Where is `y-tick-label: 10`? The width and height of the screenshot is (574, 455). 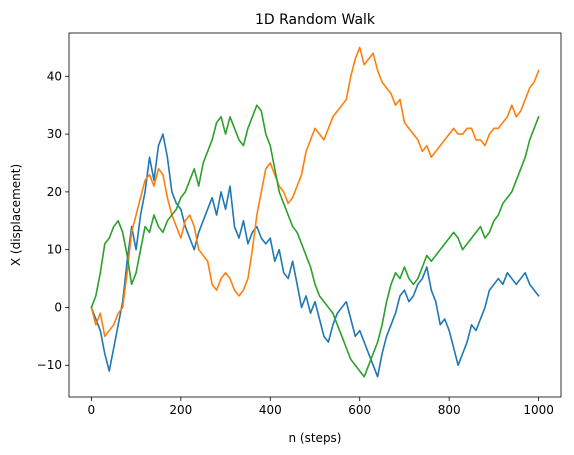
y-tick-label: 10 is located at coordinates (54, 250).